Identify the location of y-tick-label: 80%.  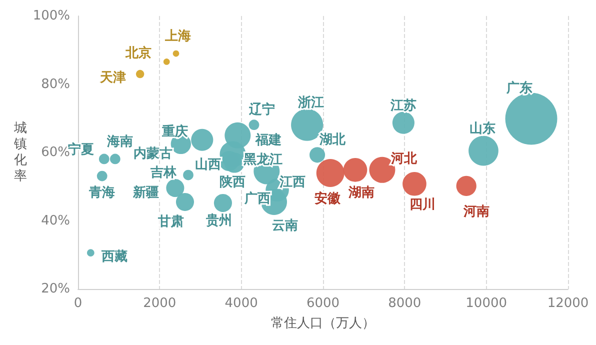
(55, 84).